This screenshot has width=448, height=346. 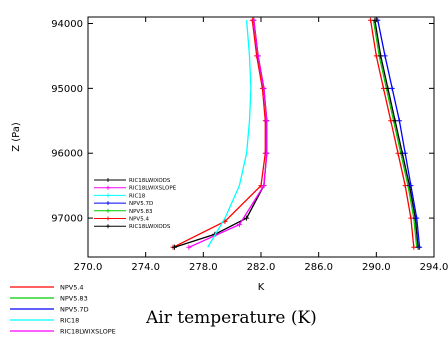 I want to click on x-tick-label-0: 270.0, so click(x=88, y=267).